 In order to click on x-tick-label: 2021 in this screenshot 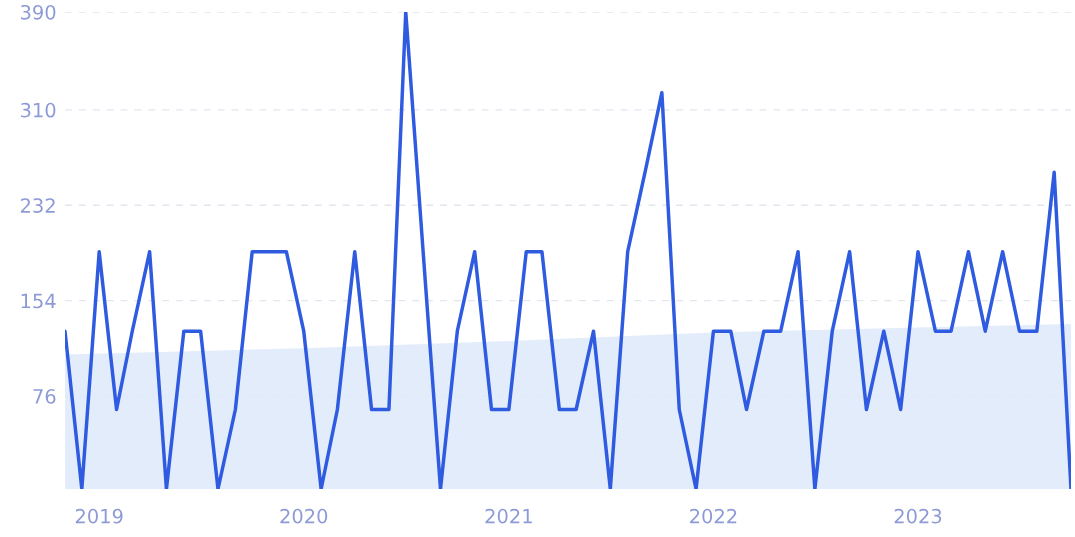, I will do `click(508, 516)`.